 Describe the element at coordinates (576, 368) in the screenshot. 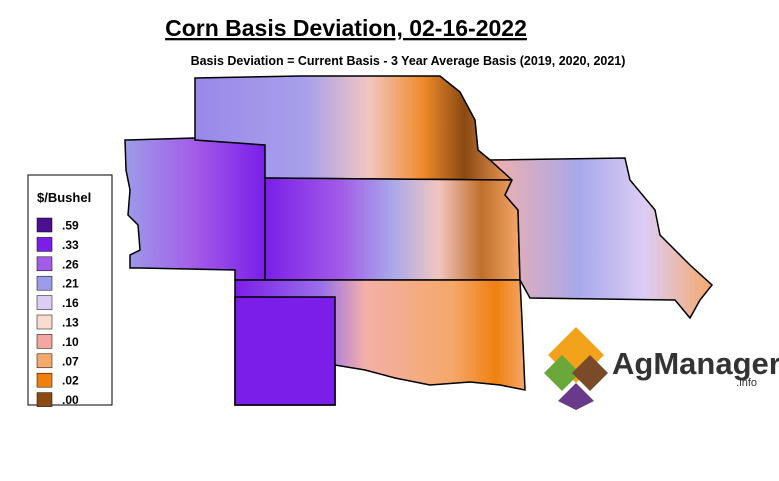

I see `logo-icon` at that location.